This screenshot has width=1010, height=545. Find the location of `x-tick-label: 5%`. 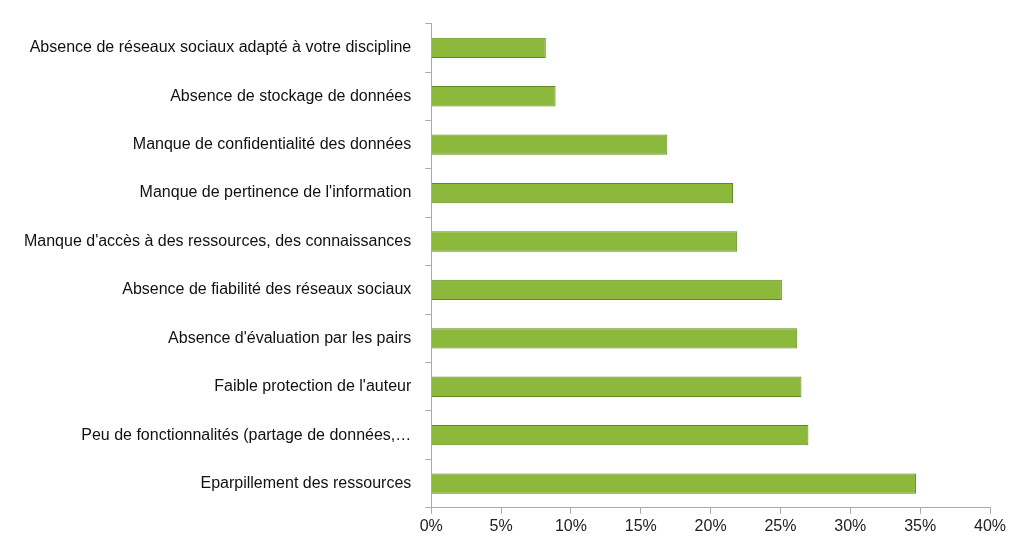

x-tick-label: 5% is located at coordinates (501, 525).